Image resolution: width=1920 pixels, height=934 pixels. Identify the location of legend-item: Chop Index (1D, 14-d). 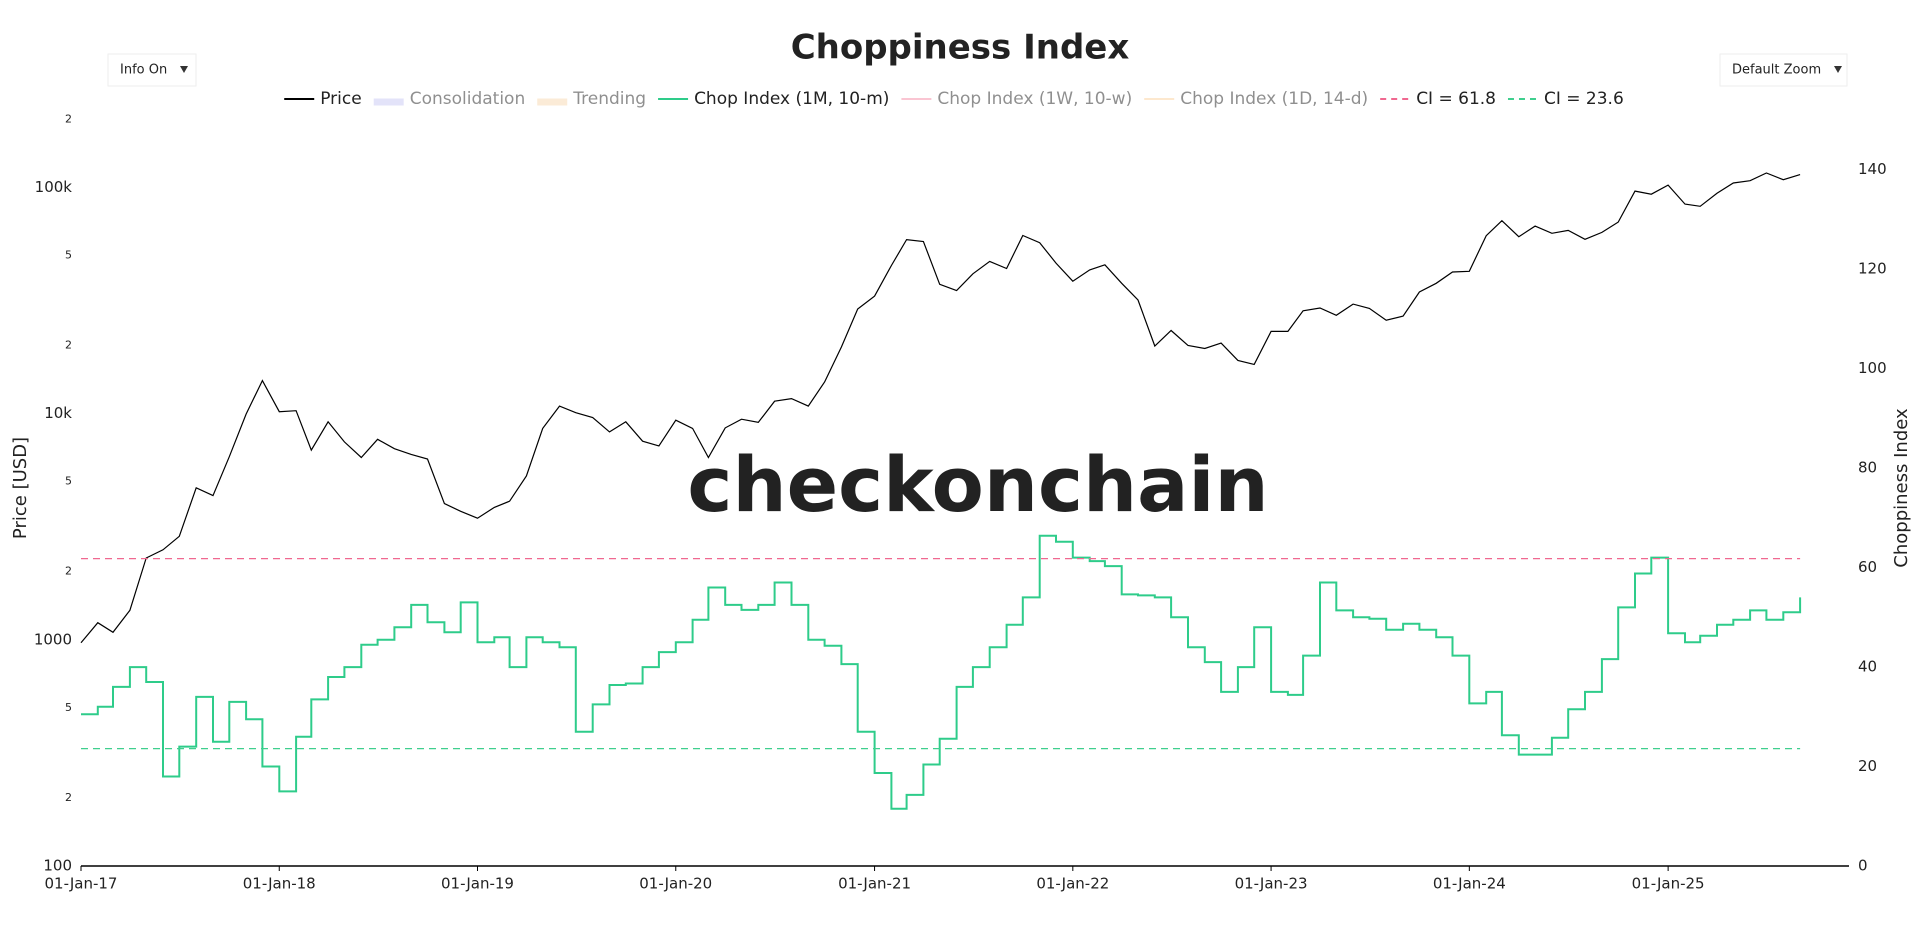
(1256, 99).